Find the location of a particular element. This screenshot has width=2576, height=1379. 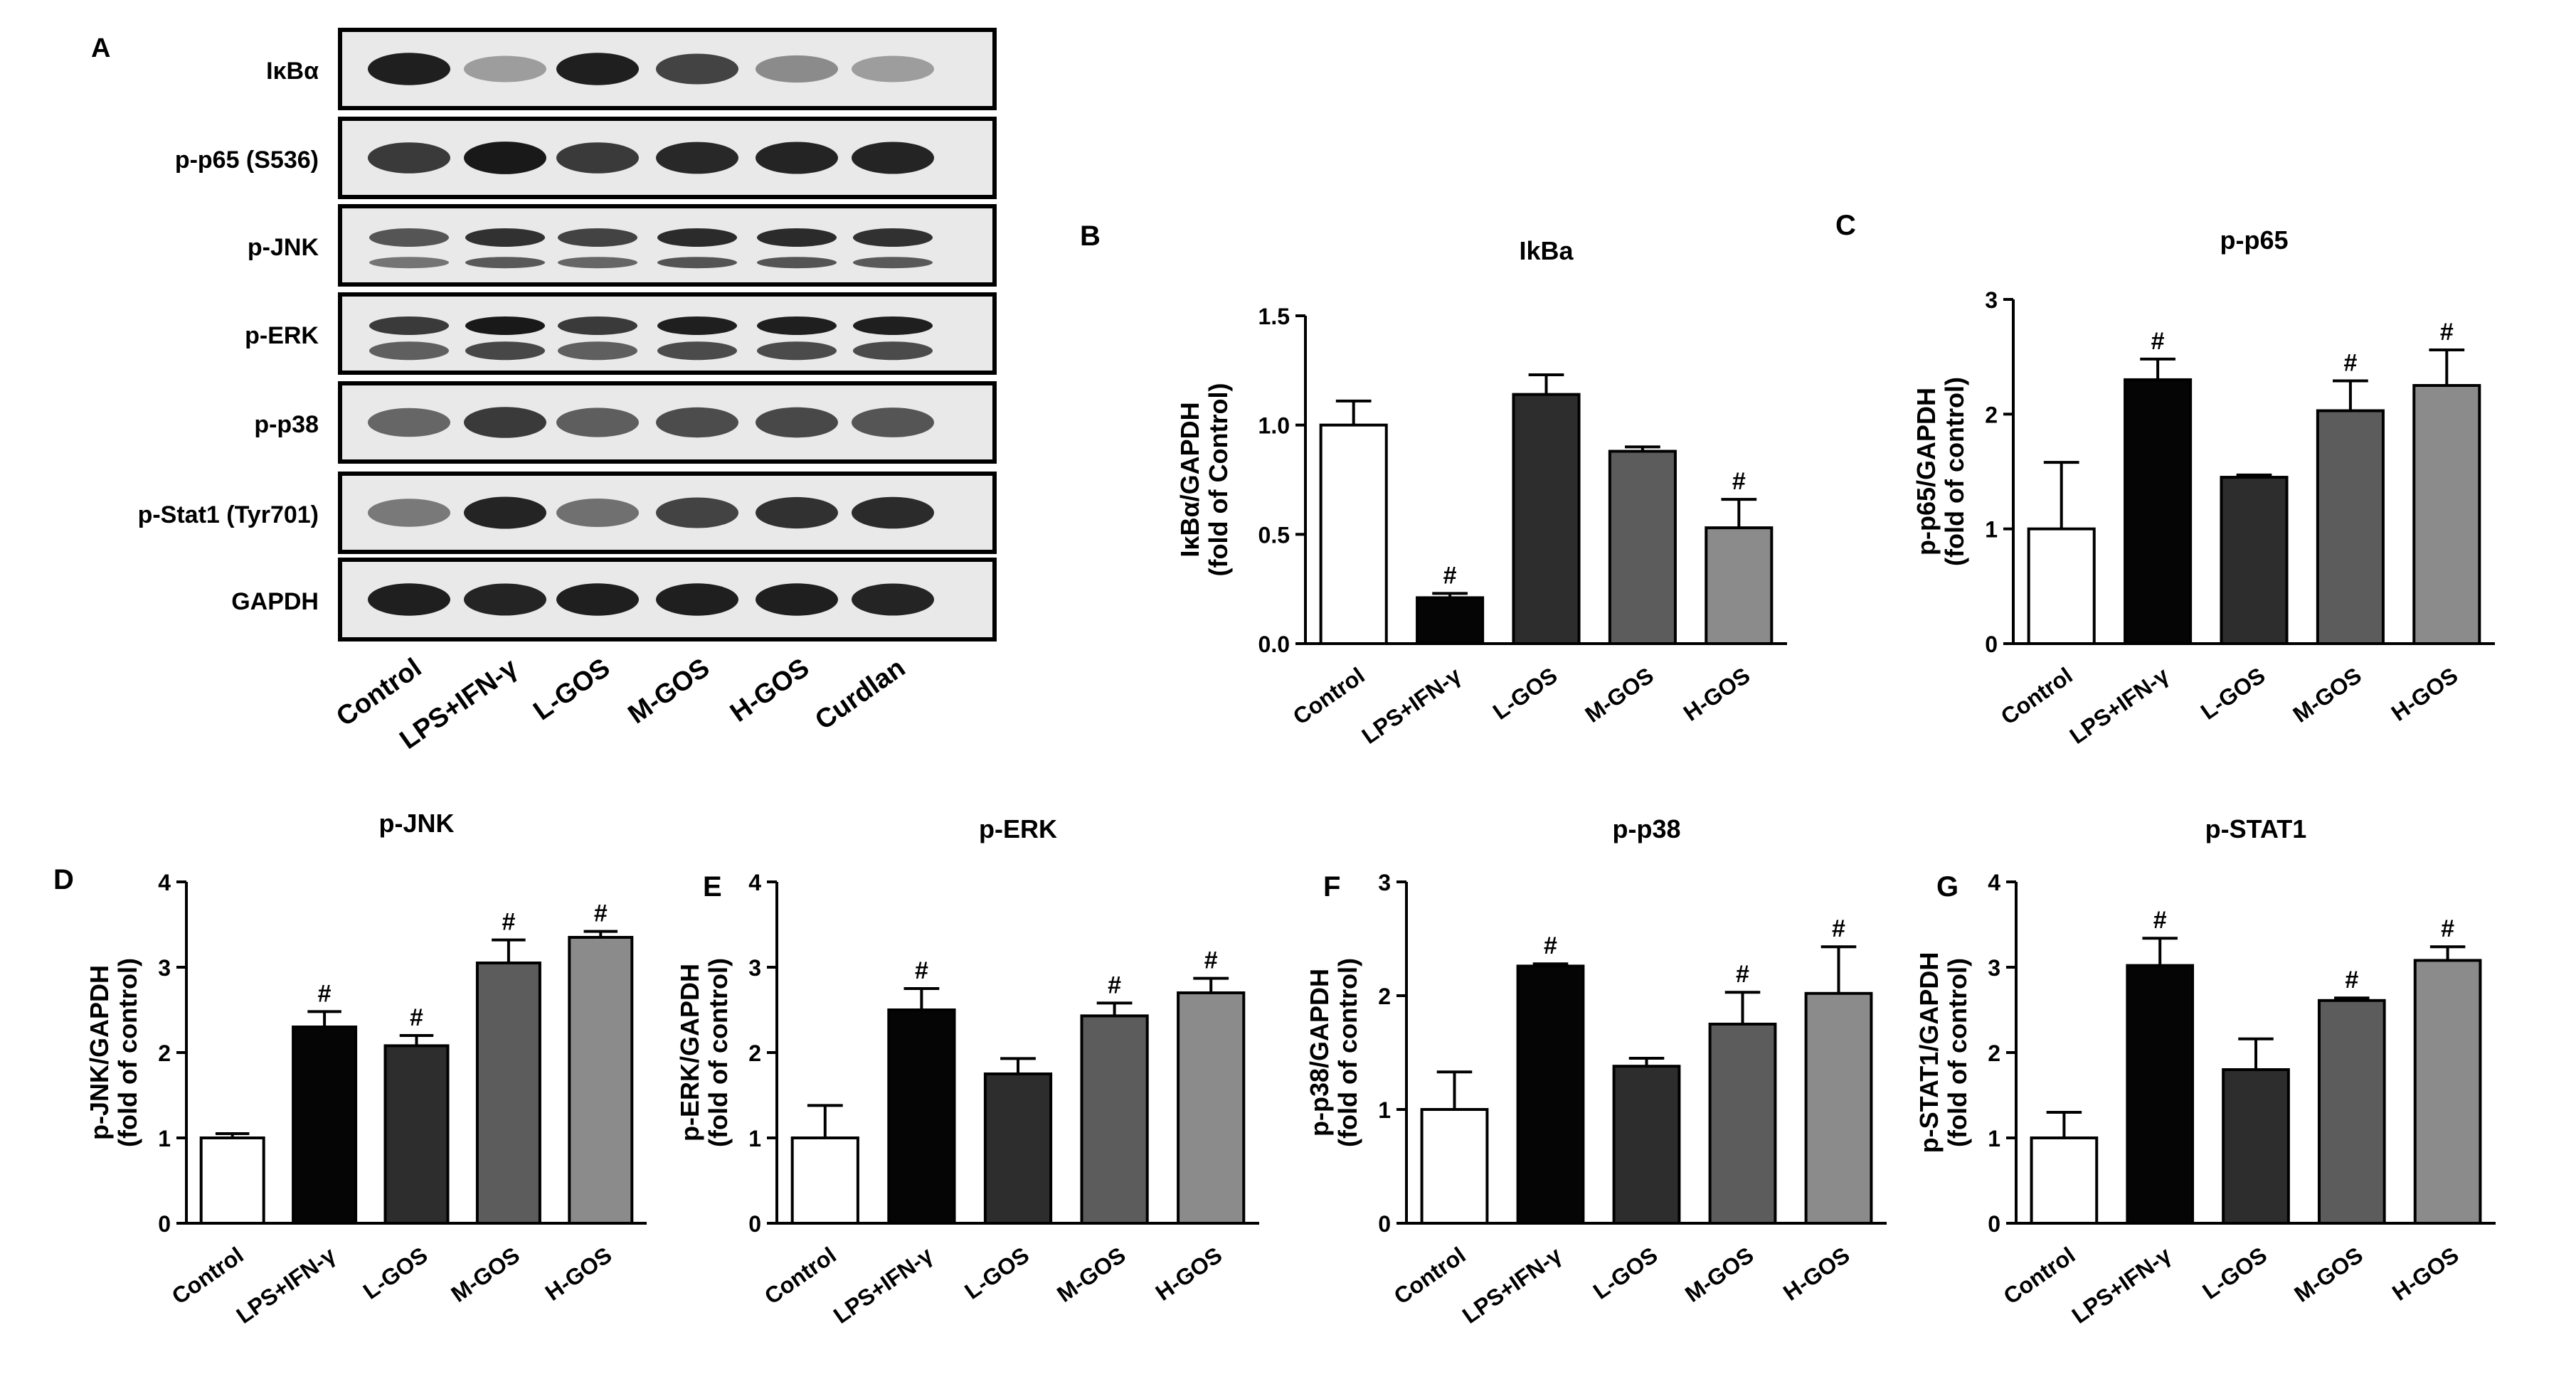

panel-letter-b: B is located at coordinates (1090, 236).